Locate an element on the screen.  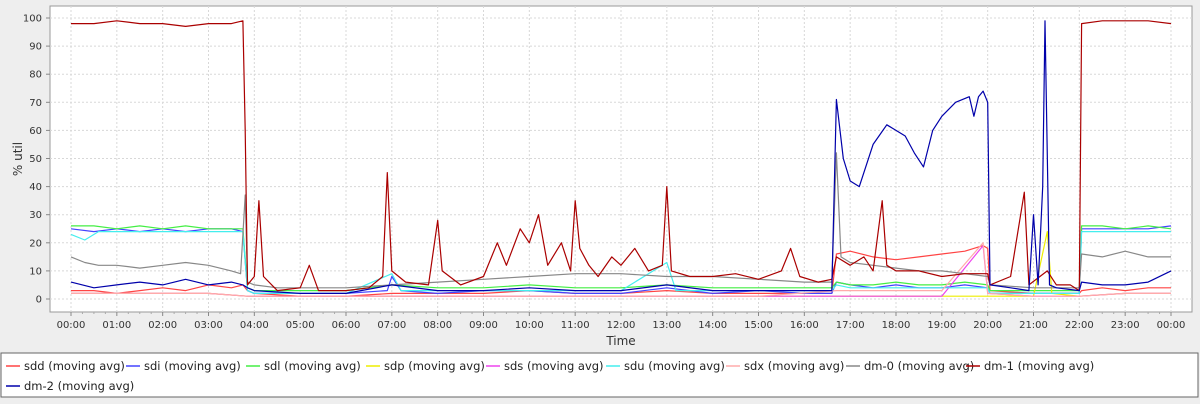
legend-label-dm-1: dm-1 (moving avg) is located at coordinates (1039, 366).